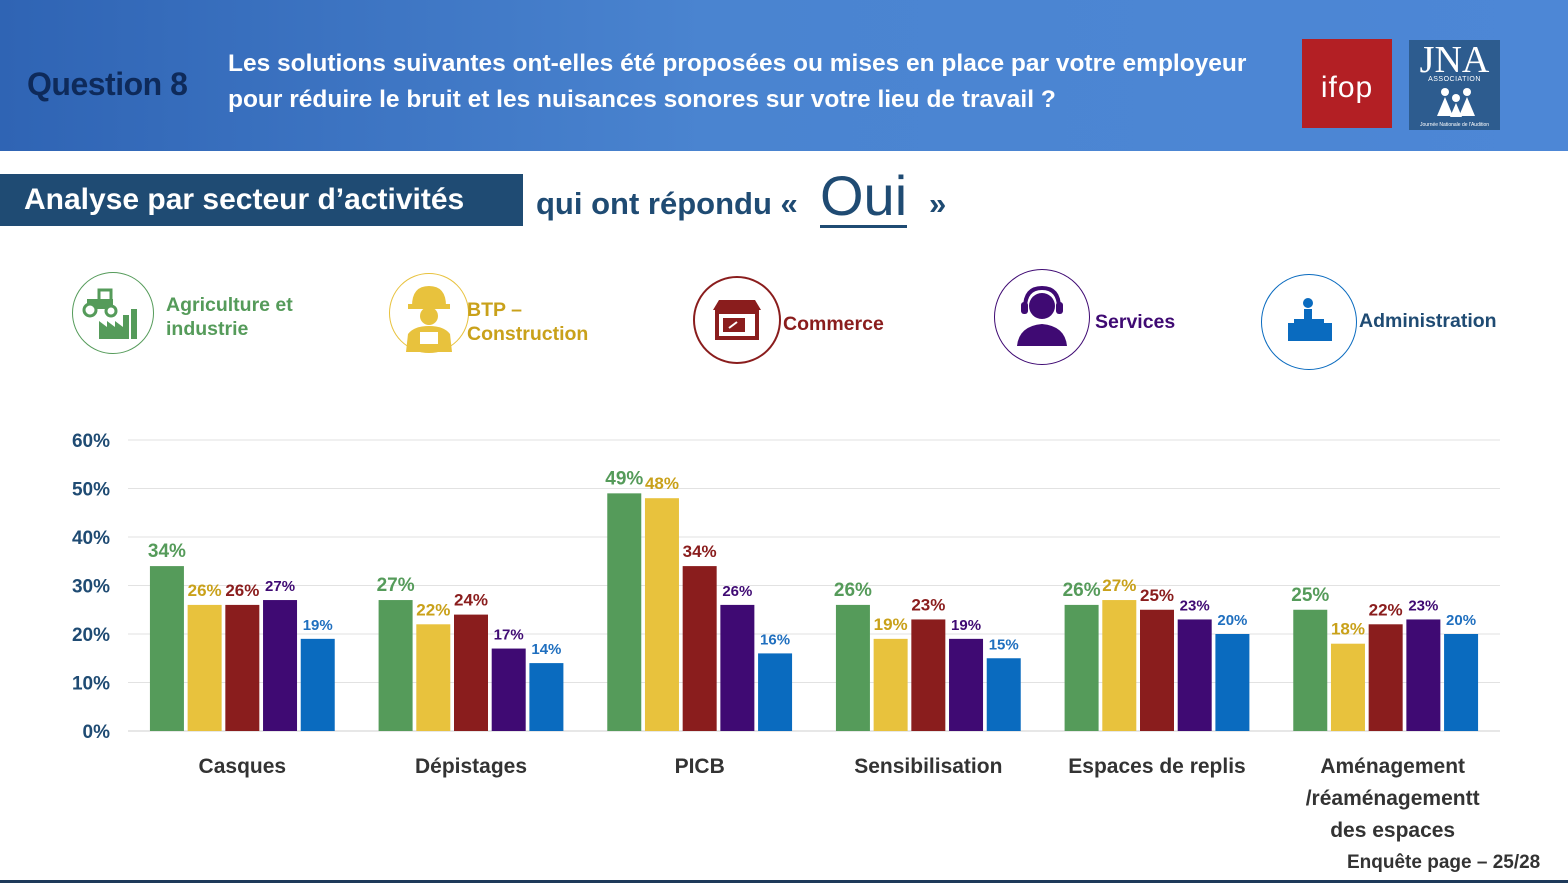 The height and width of the screenshot is (883, 1568). Describe the element at coordinates (624, 478) in the screenshot. I see `data-label: 49%` at that location.